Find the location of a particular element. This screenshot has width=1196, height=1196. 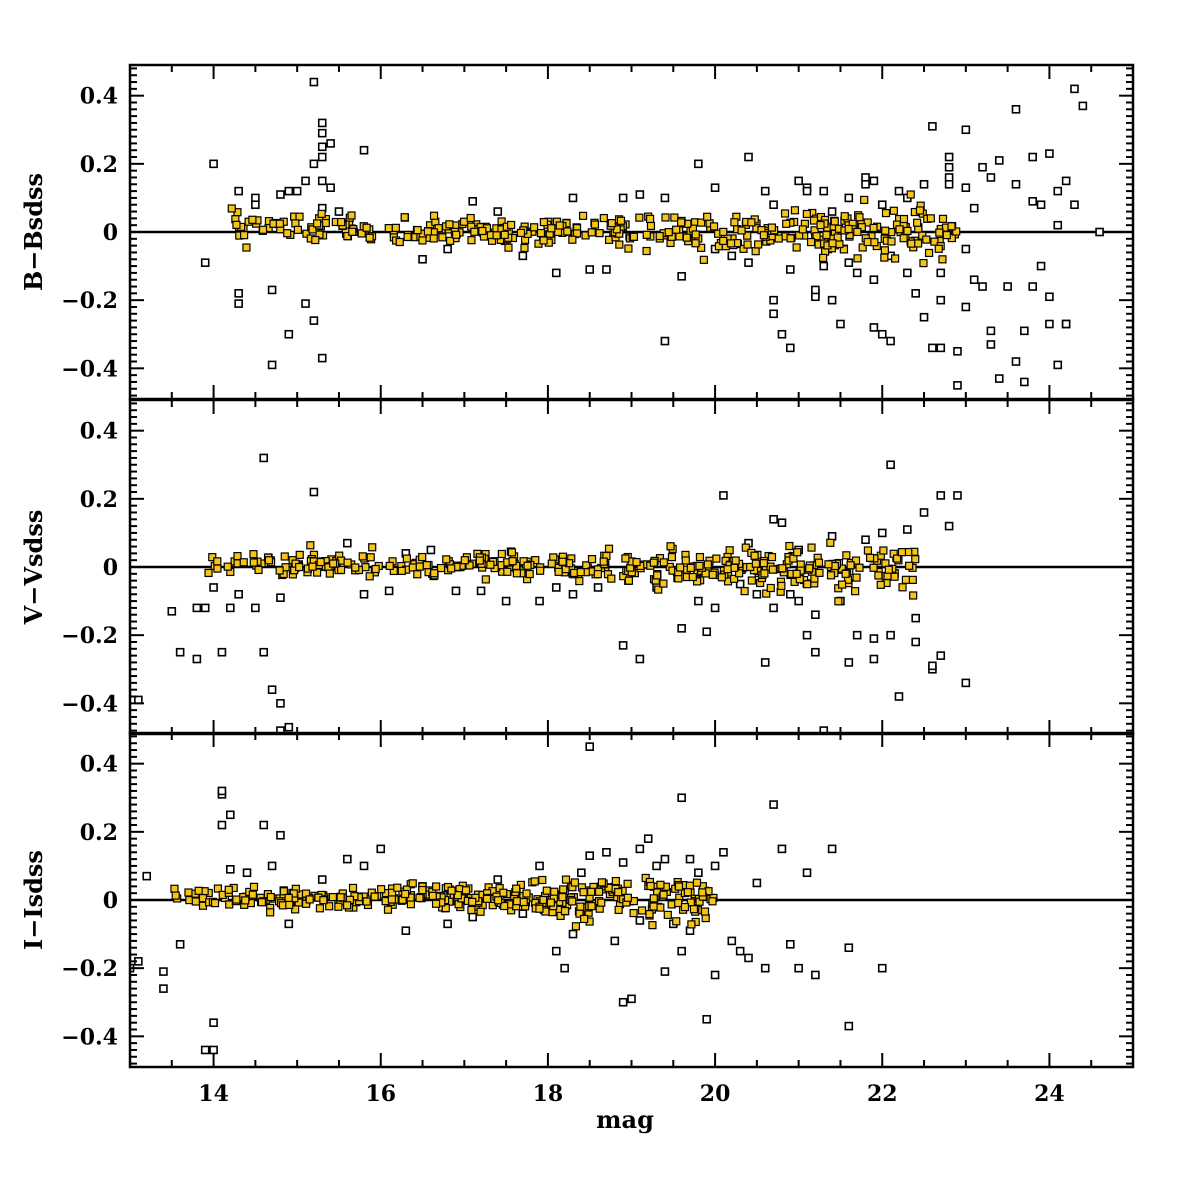

x-tick-label: 16 is located at coordinates (380, 1094).